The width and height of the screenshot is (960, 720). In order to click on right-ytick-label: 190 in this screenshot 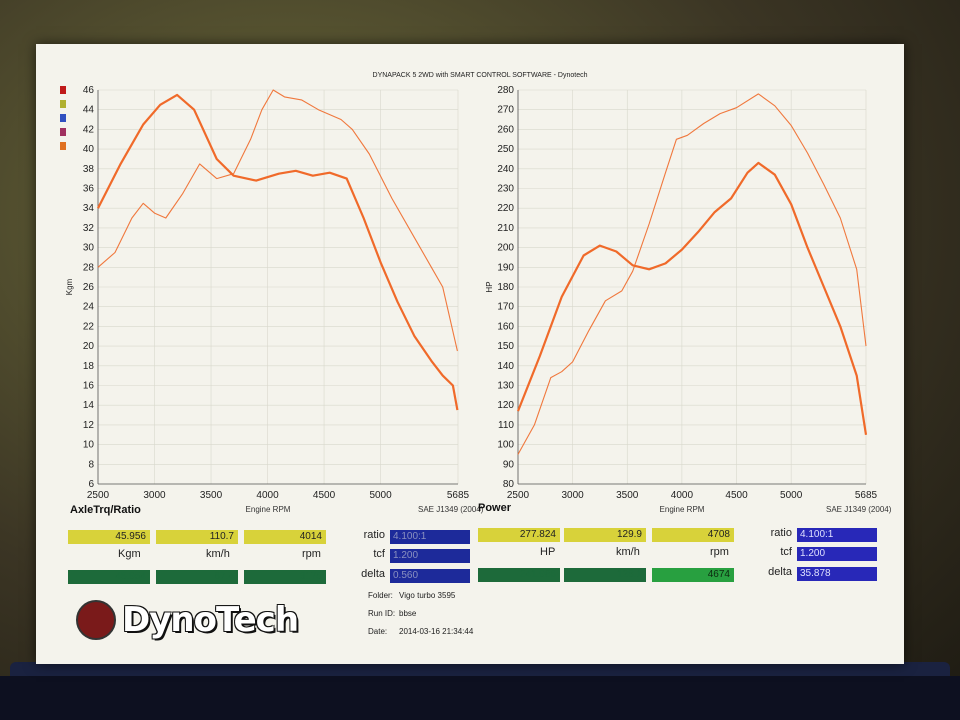, I will do `click(505, 267)`.